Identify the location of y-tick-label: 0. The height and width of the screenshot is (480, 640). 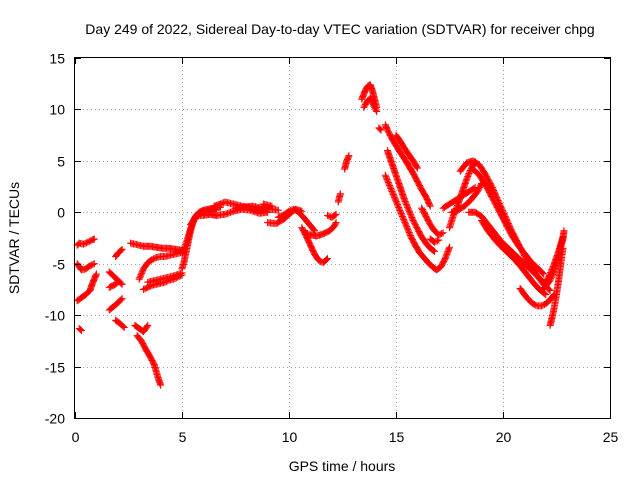
(61, 213).